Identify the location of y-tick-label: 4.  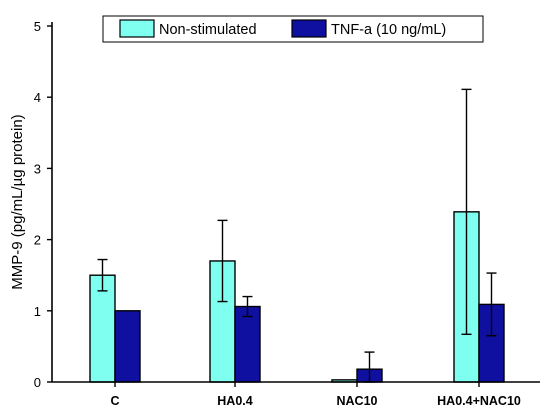
(37, 97).